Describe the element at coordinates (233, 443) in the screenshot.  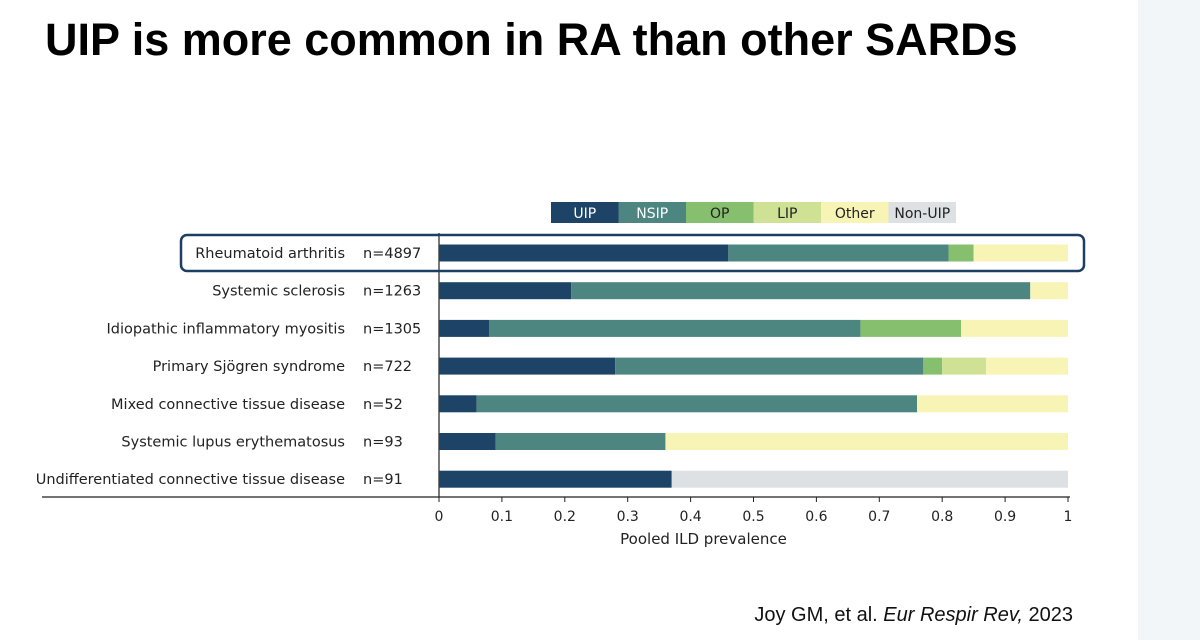
I see `category-label: Systemic lupus erythematosus` at that location.